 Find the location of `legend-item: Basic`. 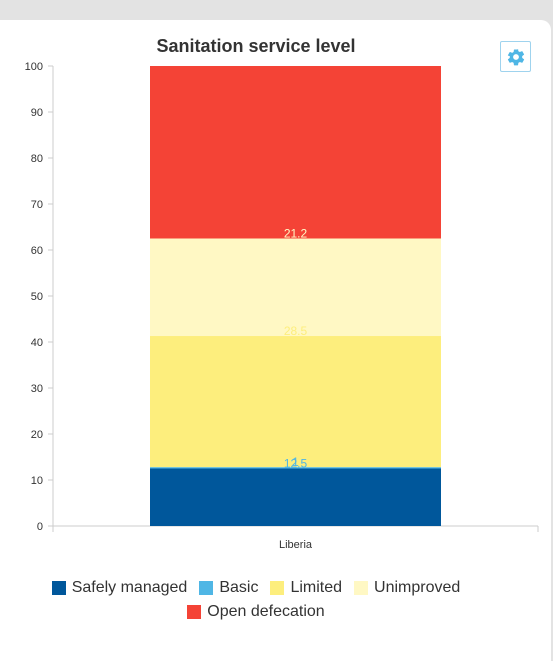

legend-item: Basic is located at coordinates (228, 588).